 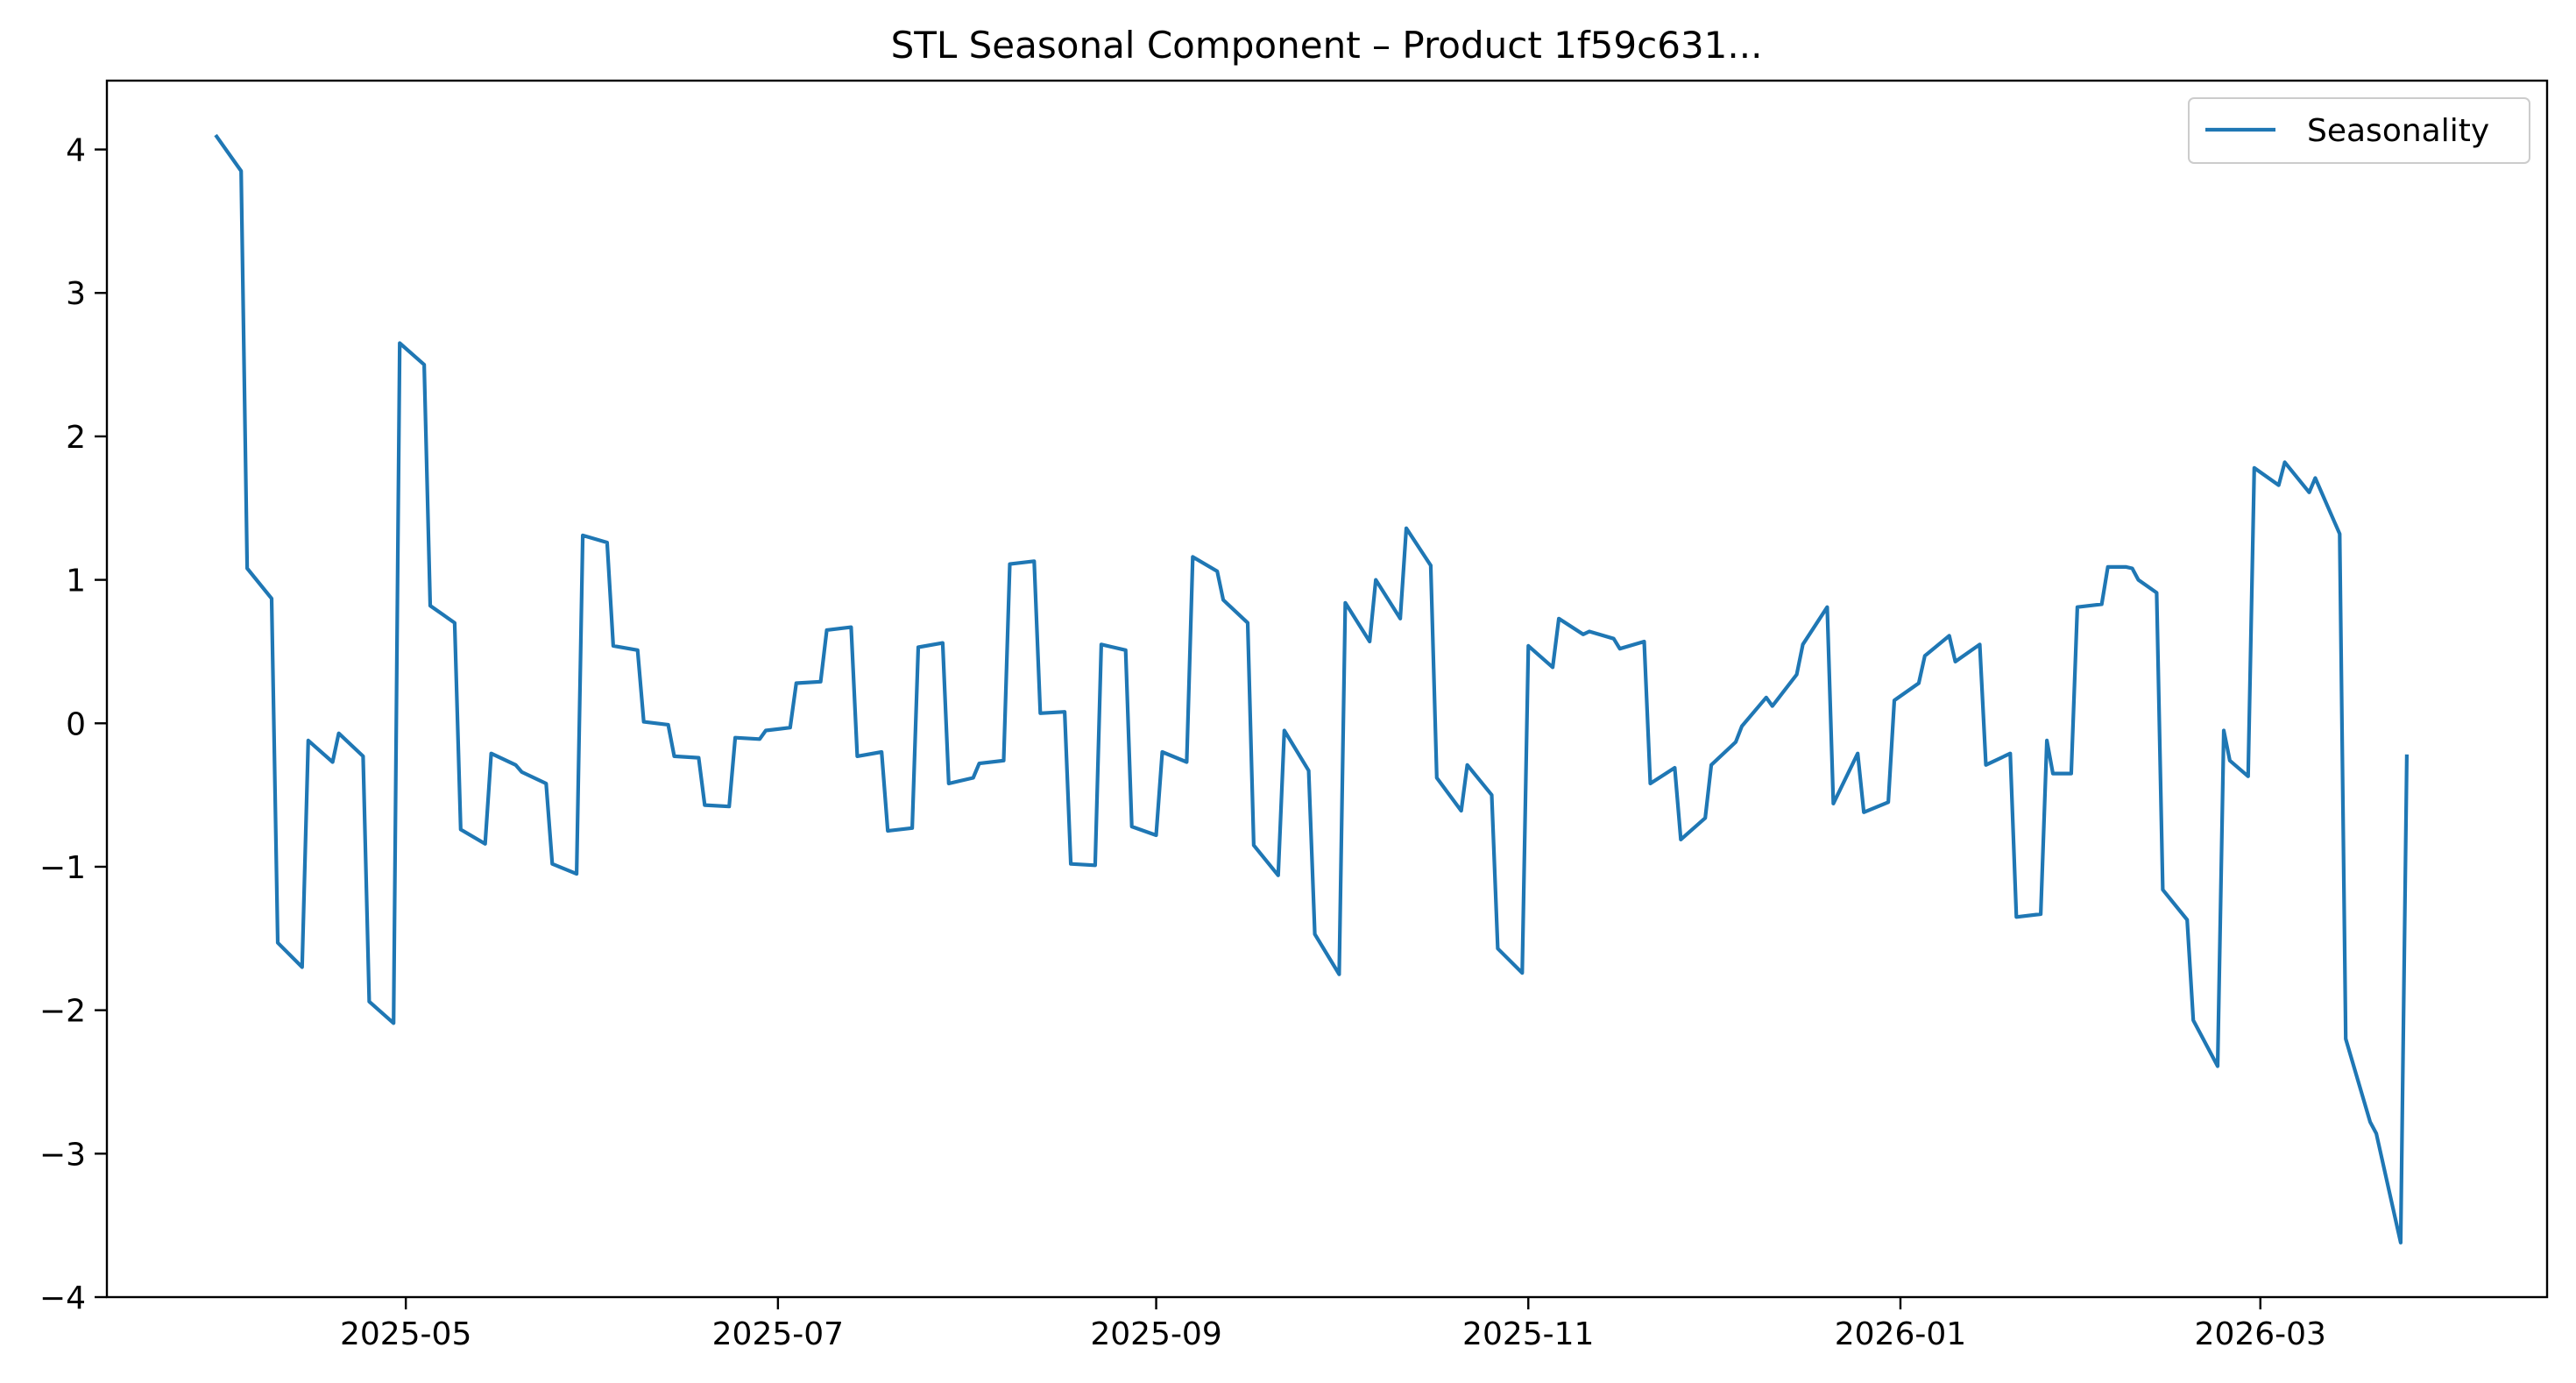 What do you see at coordinates (62, 1298) in the screenshot?
I see `y-tick-label: −4` at bounding box center [62, 1298].